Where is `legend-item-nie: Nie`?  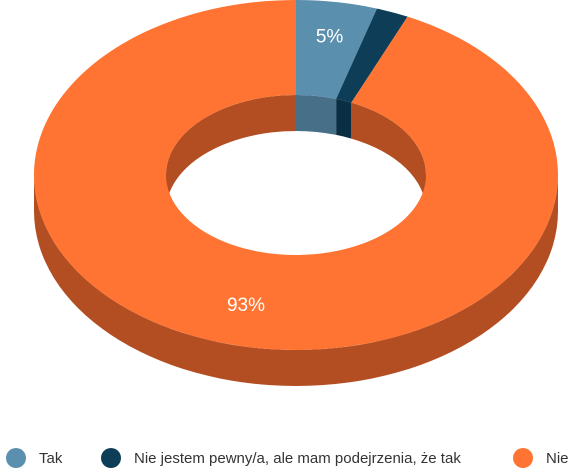 legend-item-nie: Nie is located at coordinates (541, 458).